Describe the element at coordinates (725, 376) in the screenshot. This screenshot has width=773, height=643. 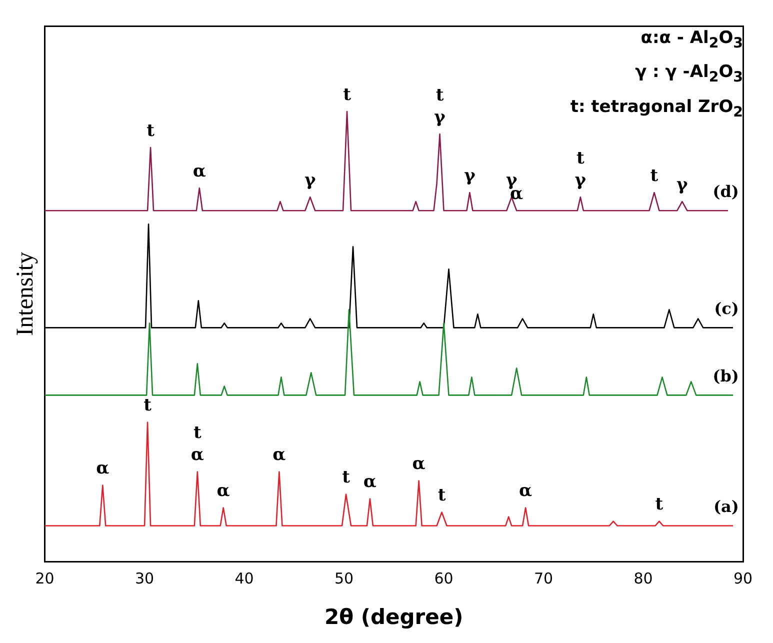
I see `series-label: (b)` at that location.